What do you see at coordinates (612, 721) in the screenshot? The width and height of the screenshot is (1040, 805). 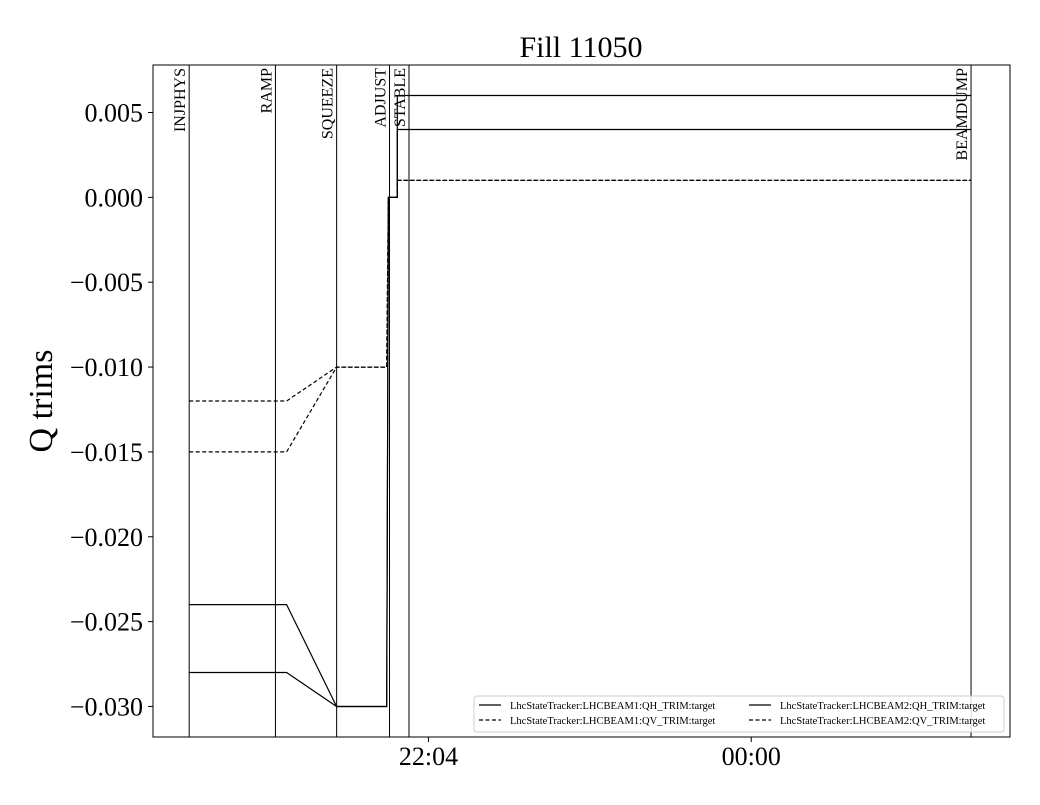 I see `legend-entry: LhcStateTracker:LHCBEAM1:QV_TRIM:target` at bounding box center [612, 721].